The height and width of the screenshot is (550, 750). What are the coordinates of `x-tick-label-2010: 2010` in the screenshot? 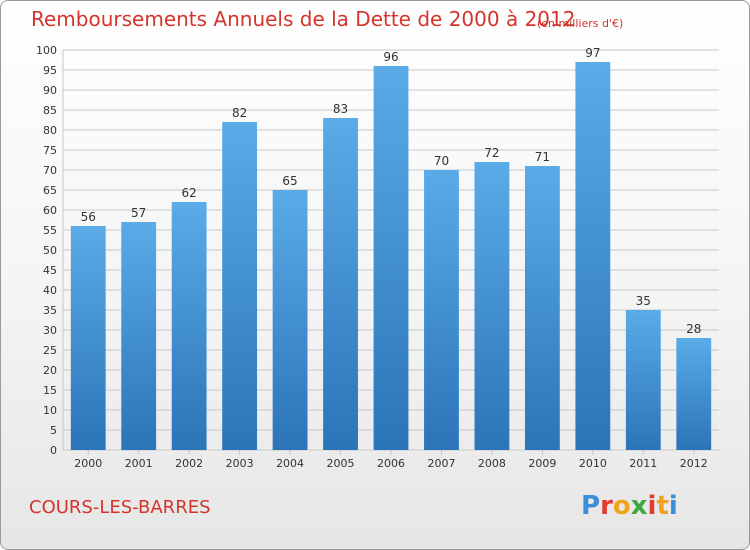 It's located at (593, 463).